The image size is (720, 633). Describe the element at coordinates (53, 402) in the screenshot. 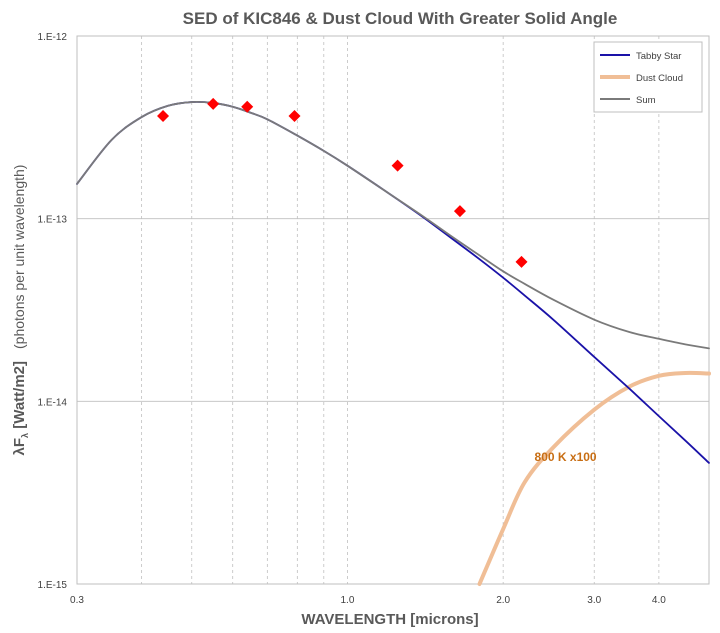

I see `y-tick-label-2: 1.E-14` at that location.